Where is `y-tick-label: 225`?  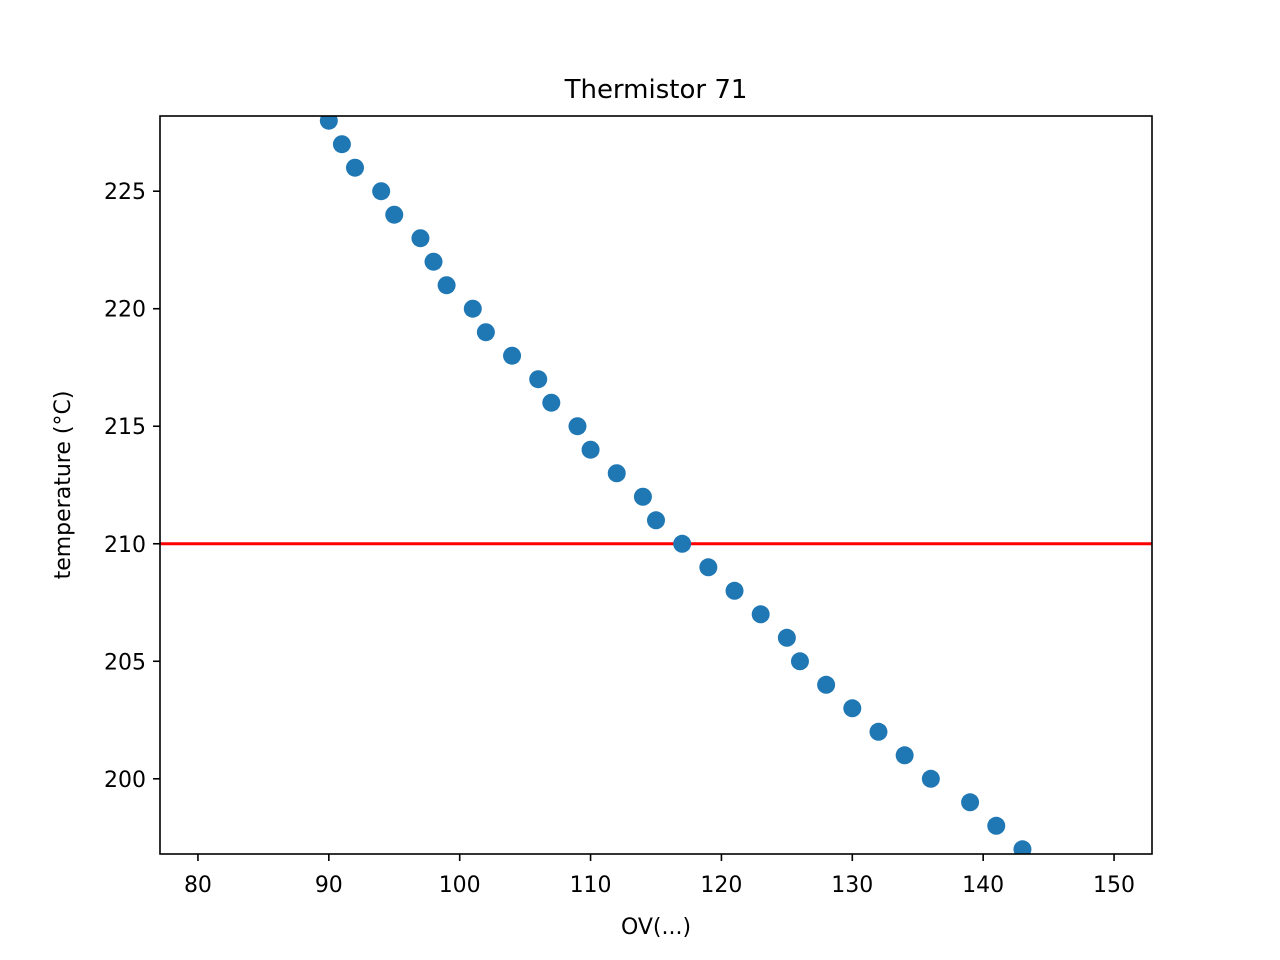
y-tick-label: 225 is located at coordinates (125, 192).